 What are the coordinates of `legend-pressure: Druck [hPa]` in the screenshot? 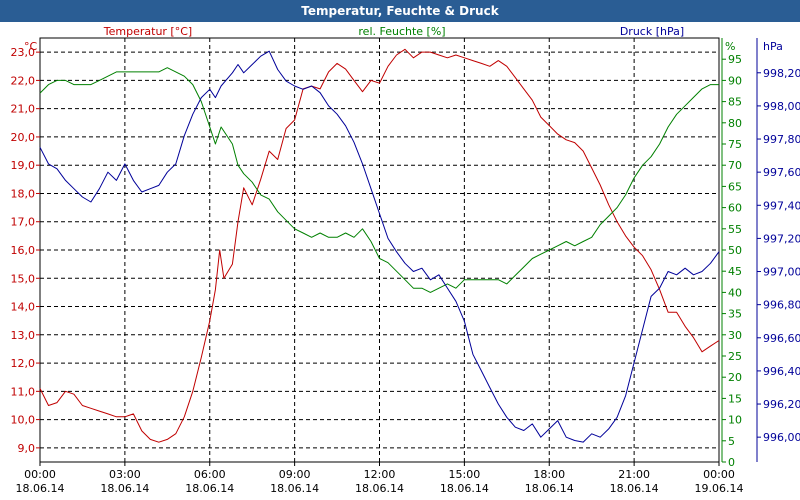 It's located at (652, 31).